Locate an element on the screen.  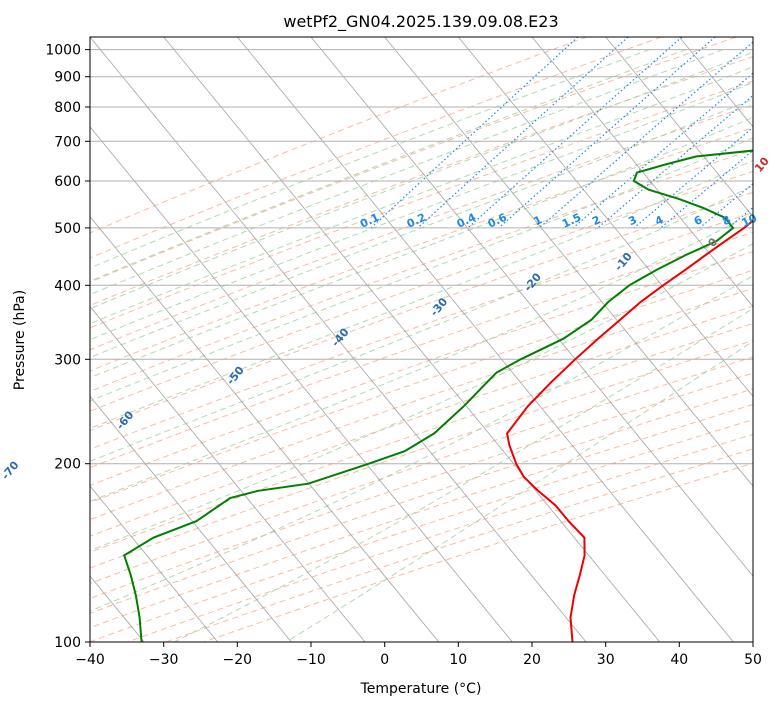
x-tick-label: 20 is located at coordinates (532, 660).